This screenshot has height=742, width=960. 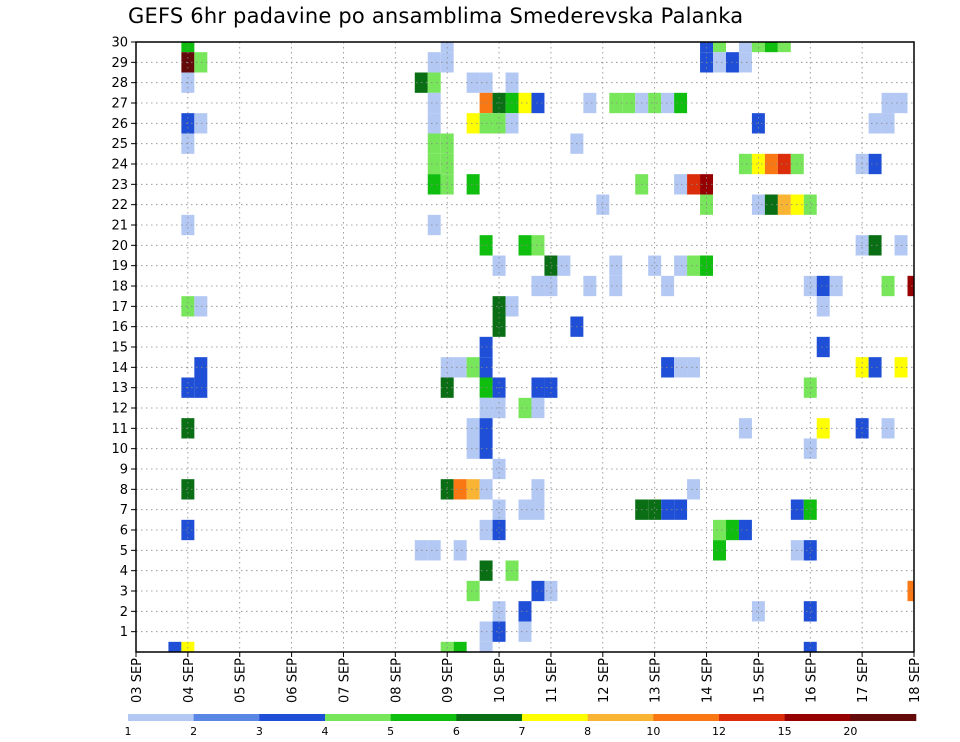 I want to click on x-tick-label: 18 SEP, so click(x=915, y=680).